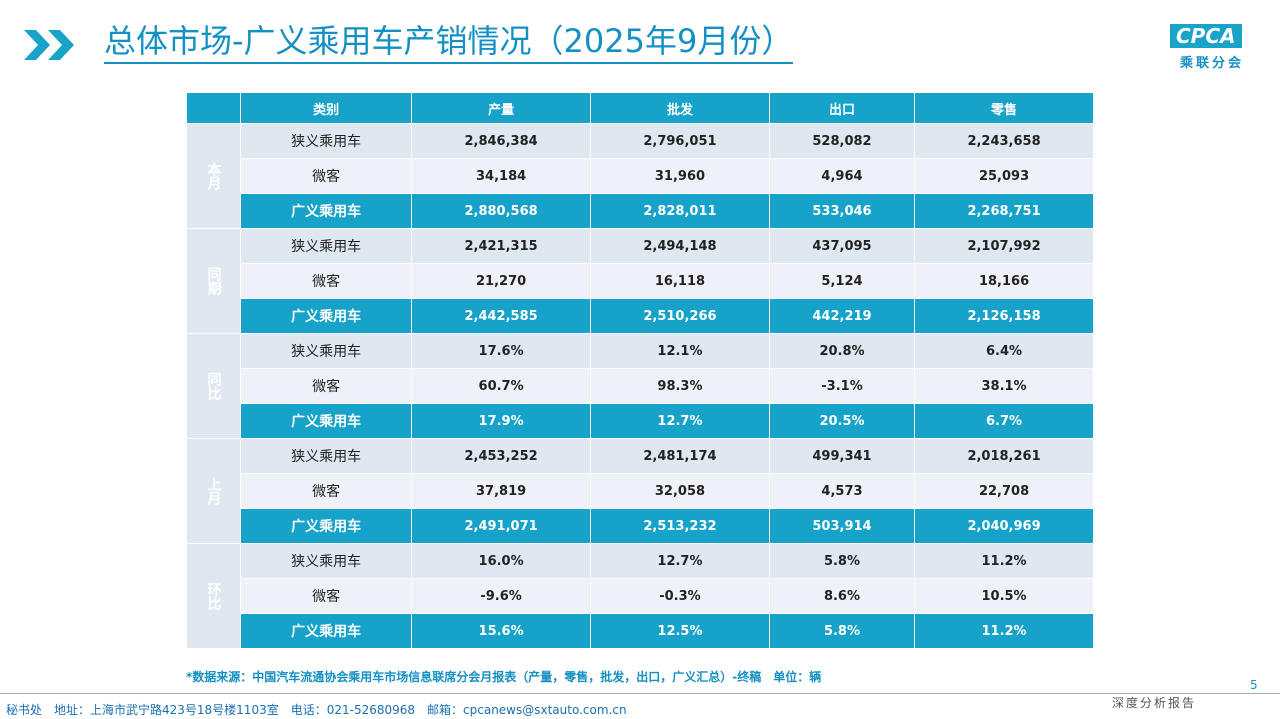 The height and width of the screenshot is (719, 1280). What do you see at coordinates (501, 596) in the screenshot?
I see `value-cell: -9.6%` at bounding box center [501, 596].